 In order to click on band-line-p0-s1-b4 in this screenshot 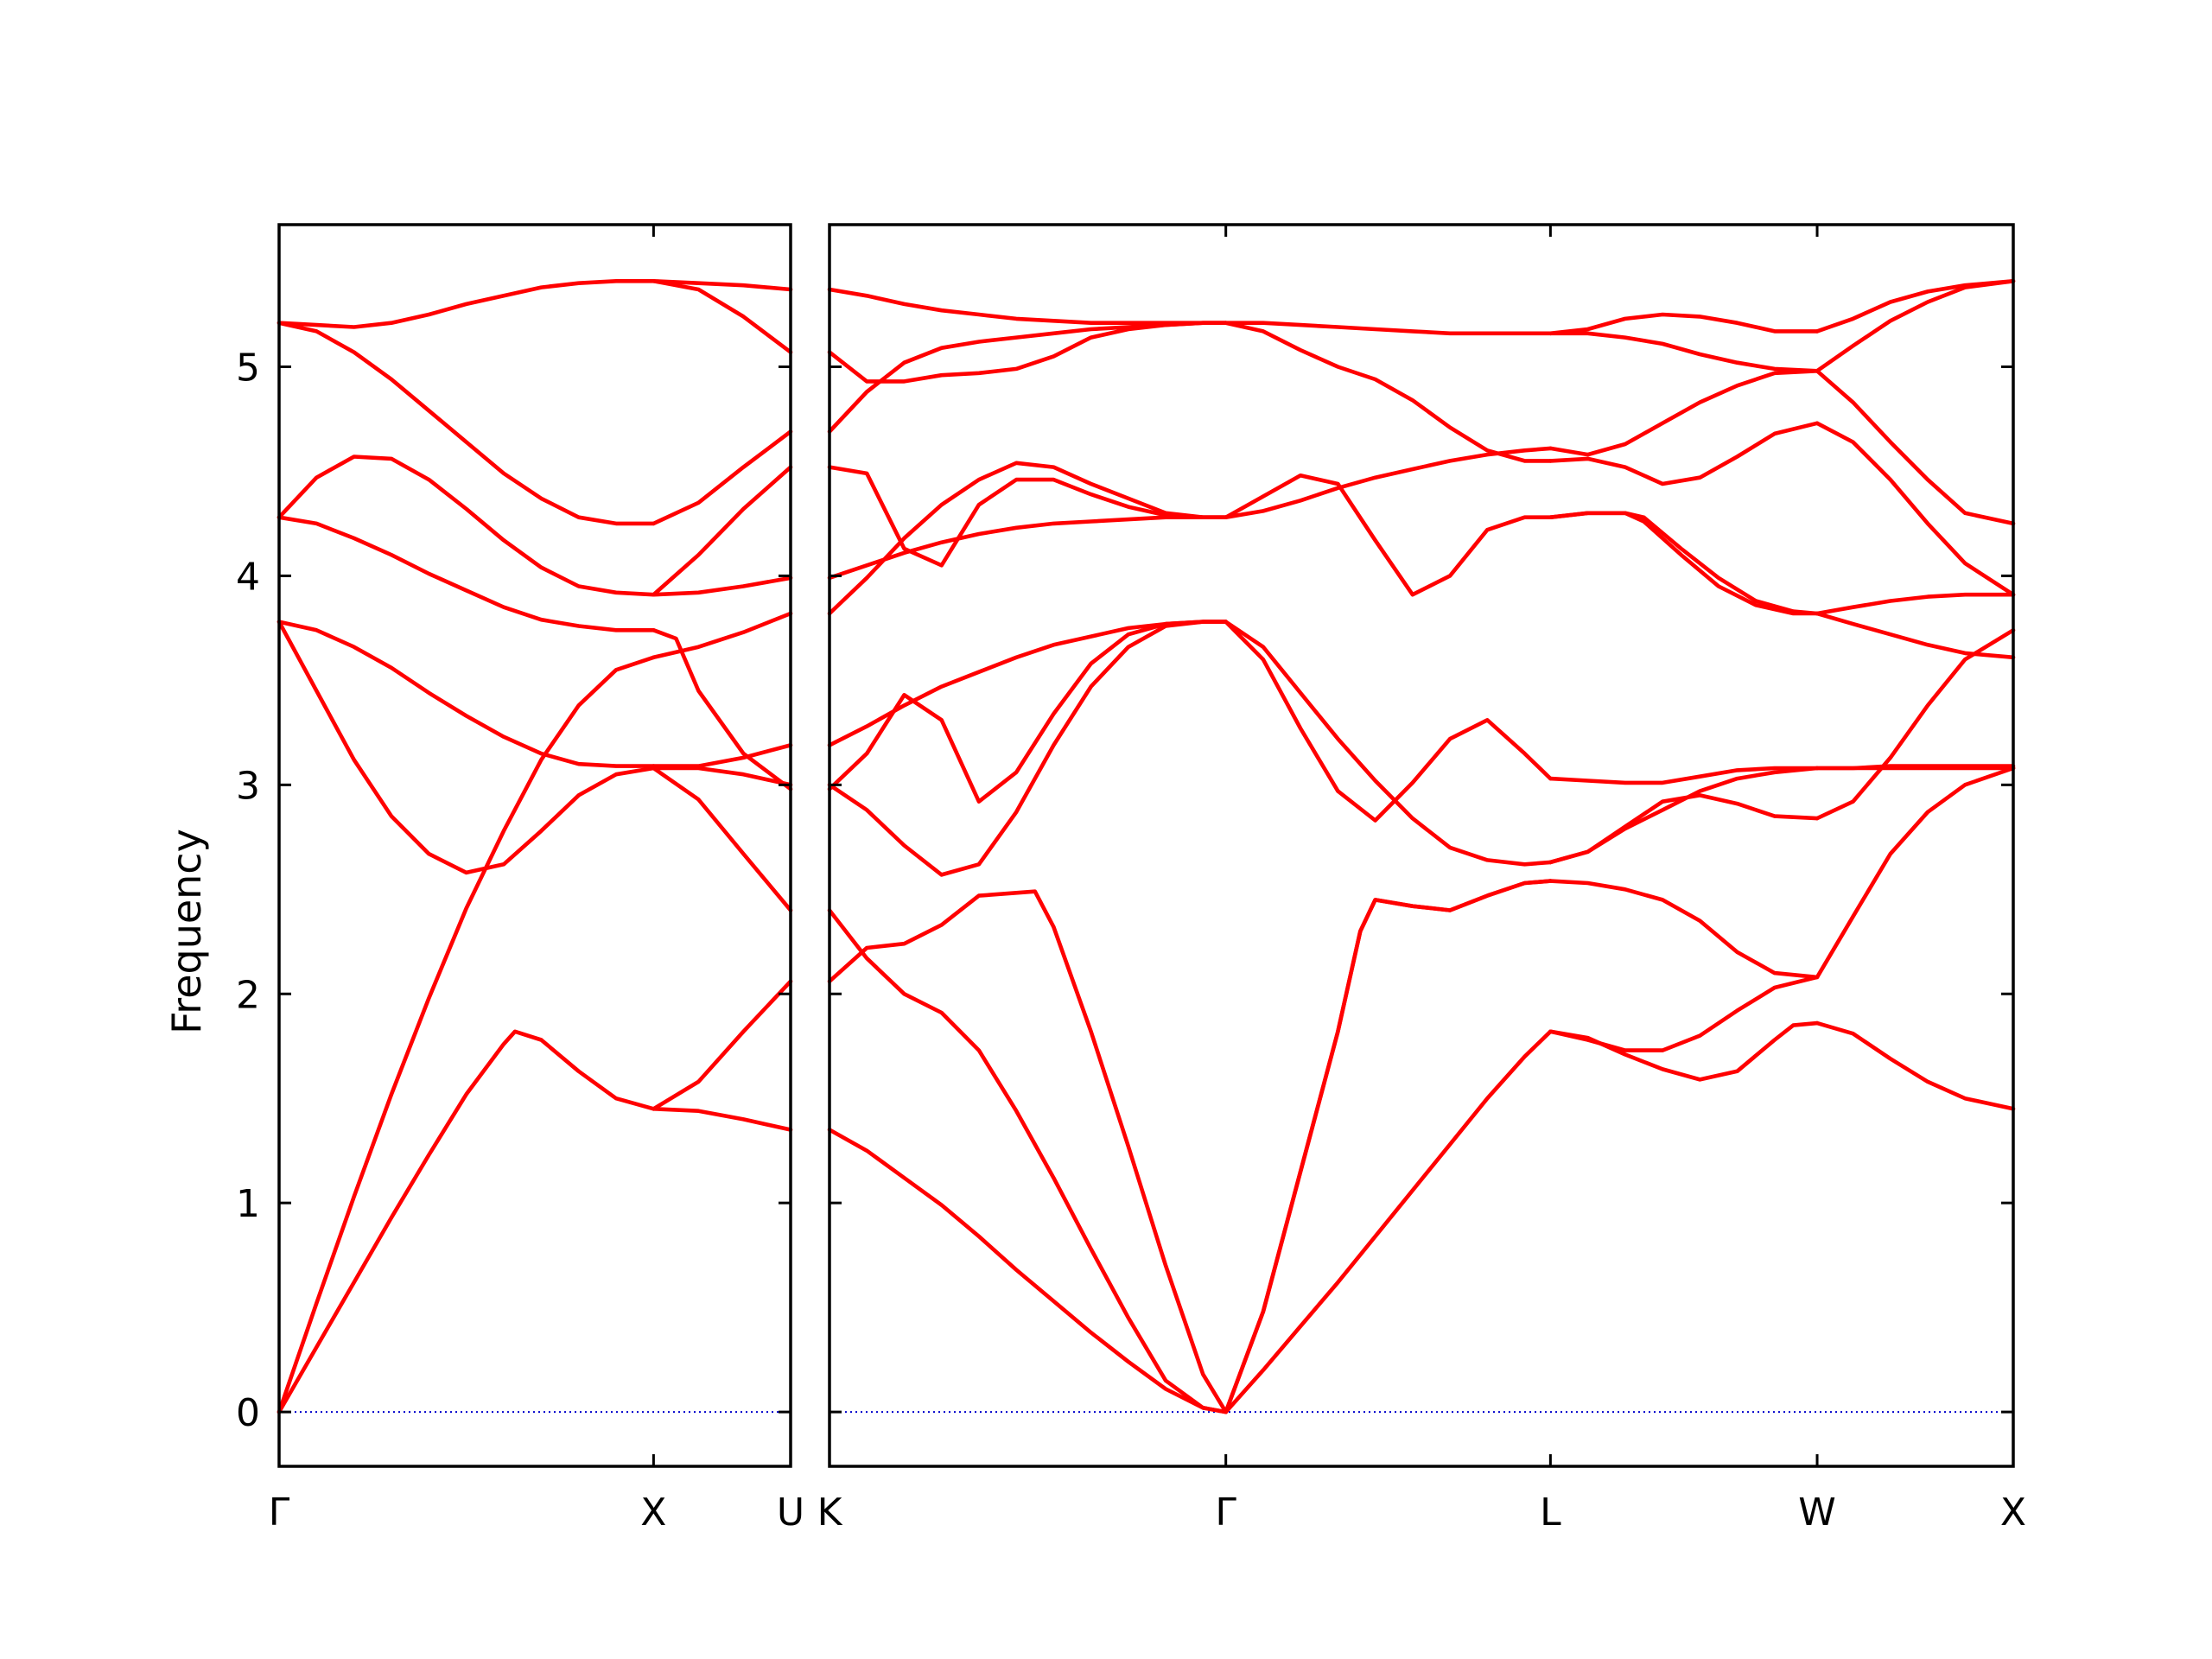, I will do `click(722, 635)`.